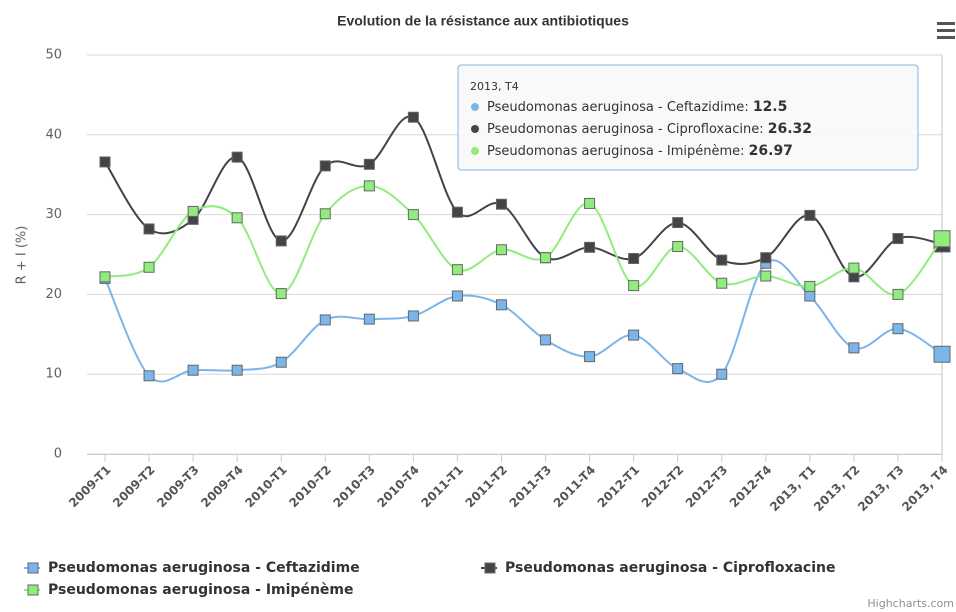  What do you see at coordinates (706, 486) in the screenshot?
I see `x-tick-label: 2012-T3` at bounding box center [706, 486].